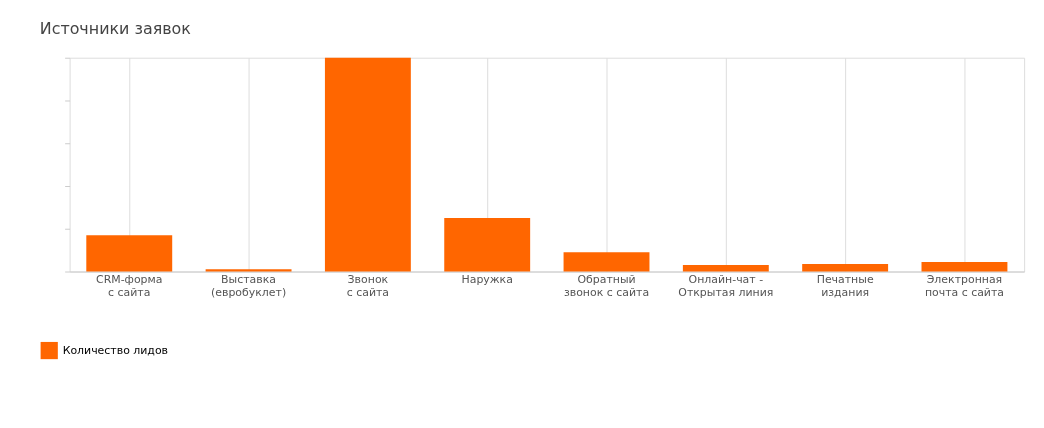 Image resolution: width=1044 pixels, height=428 pixels. What do you see at coordinates (606, 285) in the screenshot?
I see `x-tick-label: Обратный звонок с сайта` at bounding box center [606, 285].